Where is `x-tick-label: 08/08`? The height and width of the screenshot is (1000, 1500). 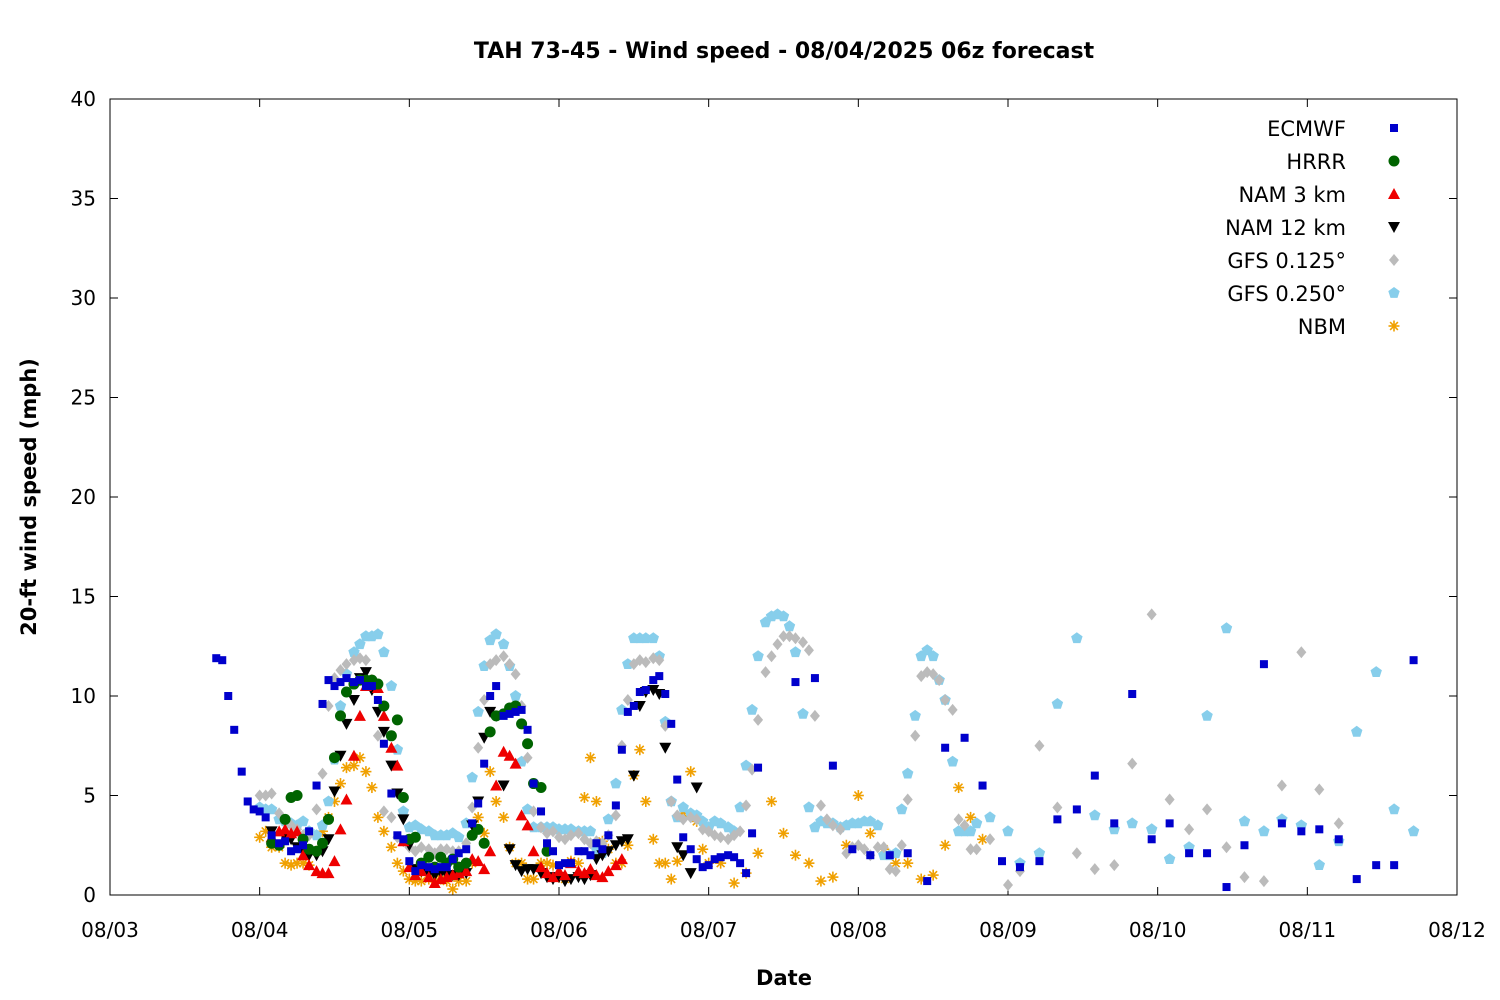
x-tick-label: 08/08 is located at coordinates (859, 930).